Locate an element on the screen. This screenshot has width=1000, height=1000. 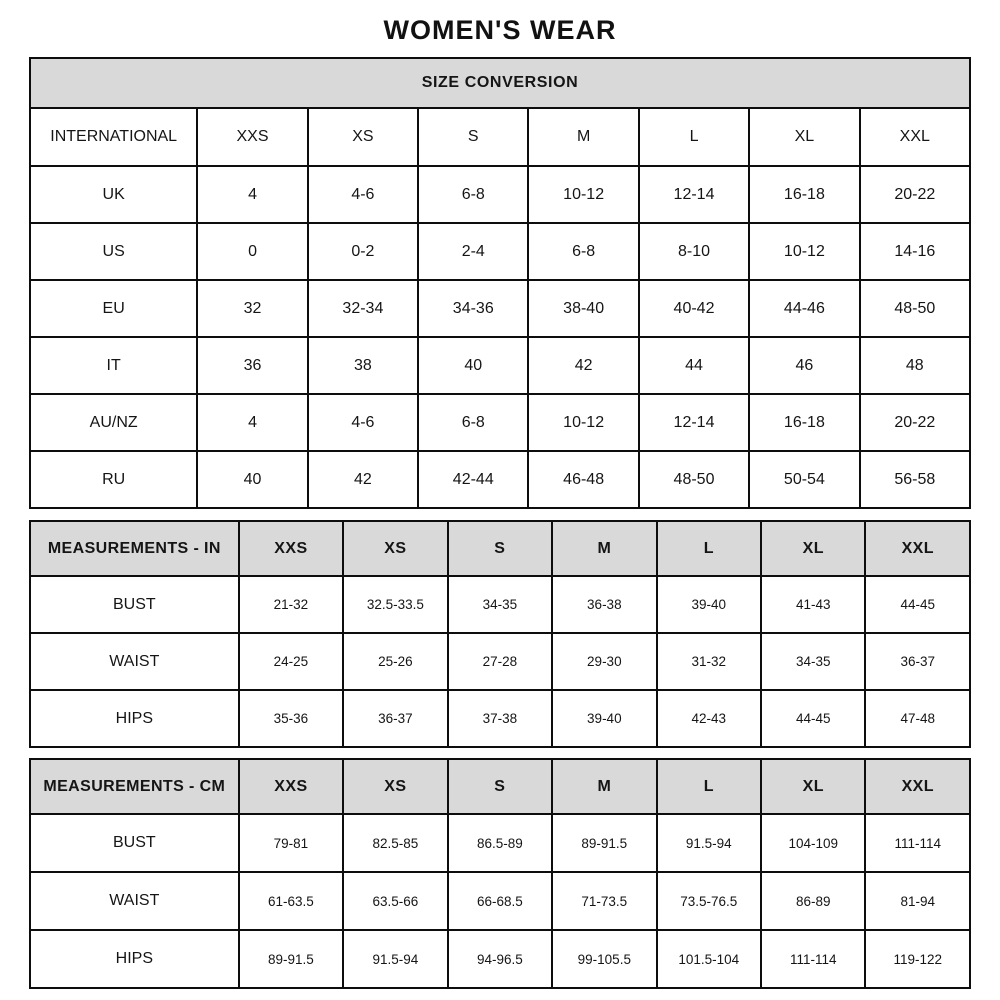
size-cell: 32 is located at coordinates (252, 308).